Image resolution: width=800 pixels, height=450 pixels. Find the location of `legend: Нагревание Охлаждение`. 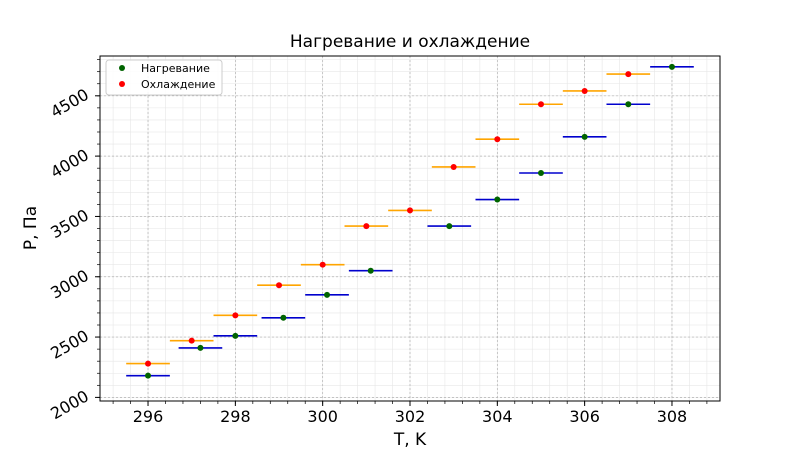

legend: Нагревание Охлаждение is located at coordinates (164, 77).